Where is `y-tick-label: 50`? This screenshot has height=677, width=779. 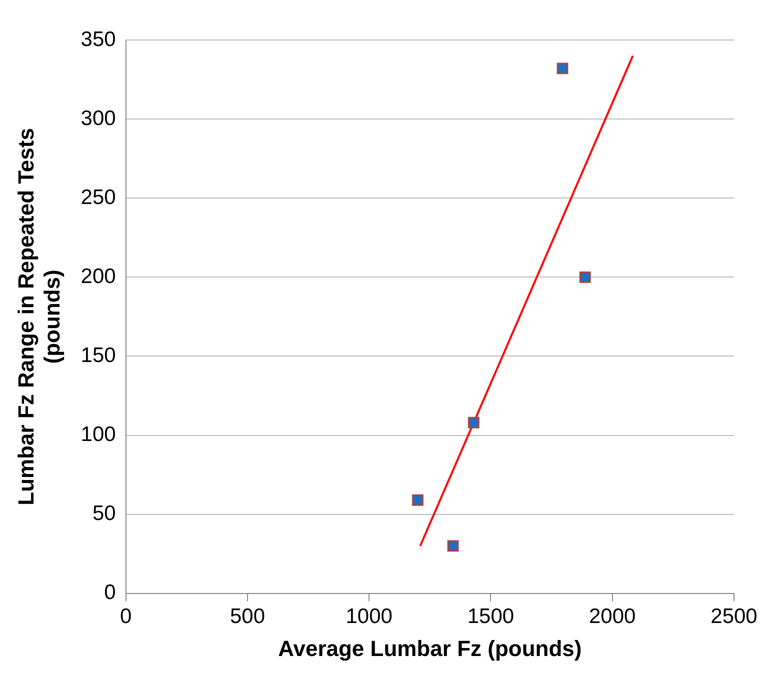
y-tick-label: 50 is located at coordinates (104, 514).